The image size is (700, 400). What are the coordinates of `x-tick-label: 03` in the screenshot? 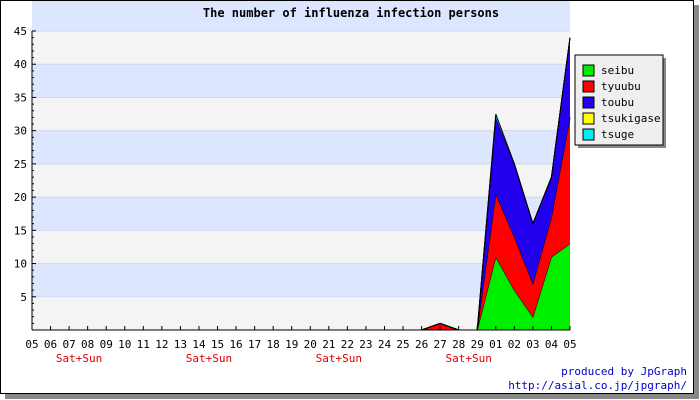 It's located at (532, 344).